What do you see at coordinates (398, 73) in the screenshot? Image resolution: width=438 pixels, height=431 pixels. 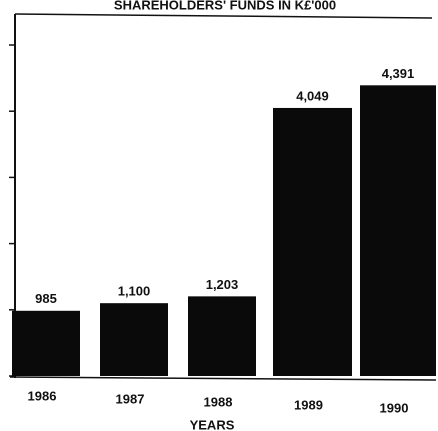 I see `value-label: 4,391` at bounding box center [398, 73].